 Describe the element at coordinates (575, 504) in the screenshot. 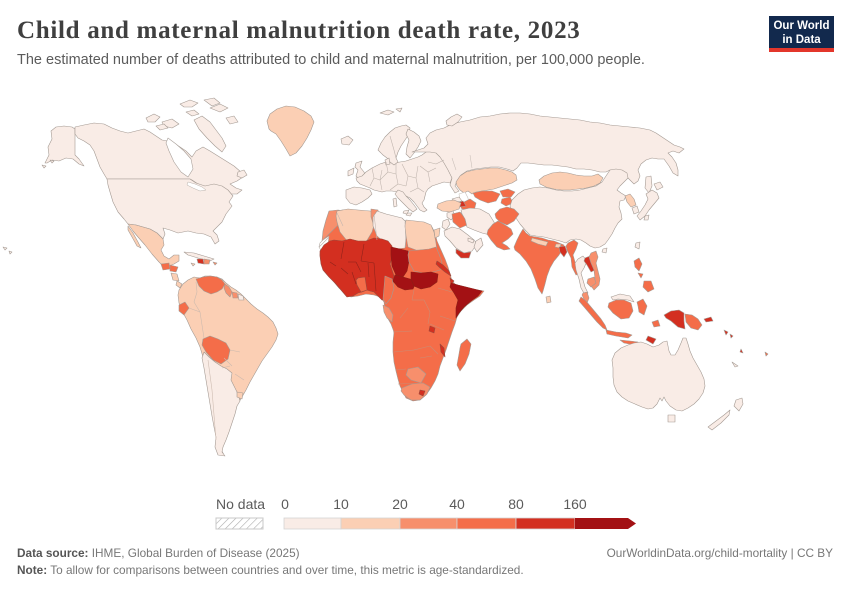

I see `svg-text: 160` at that location.